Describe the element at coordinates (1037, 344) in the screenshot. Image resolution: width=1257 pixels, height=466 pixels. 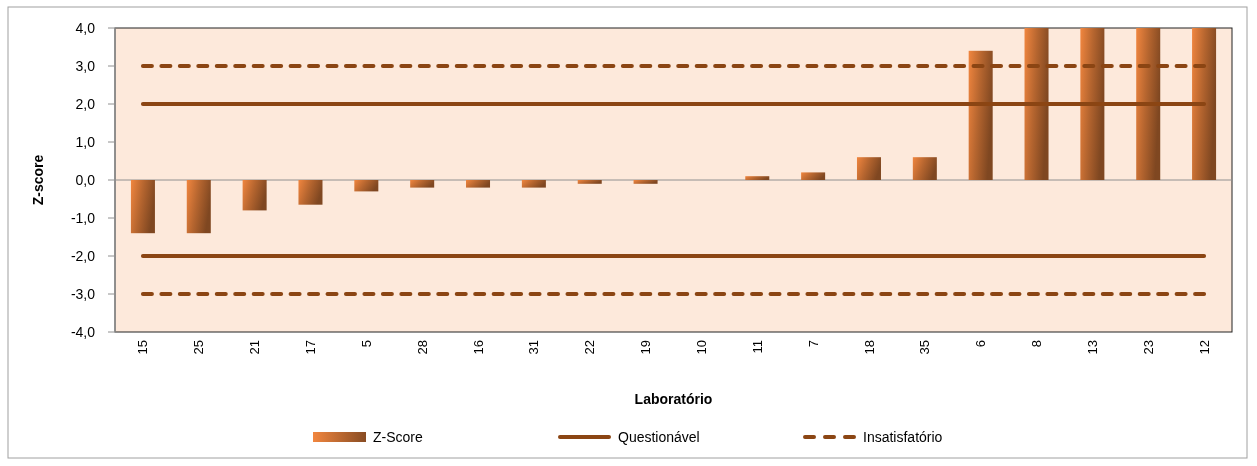
I see `x-tick-label: 8` at that location.